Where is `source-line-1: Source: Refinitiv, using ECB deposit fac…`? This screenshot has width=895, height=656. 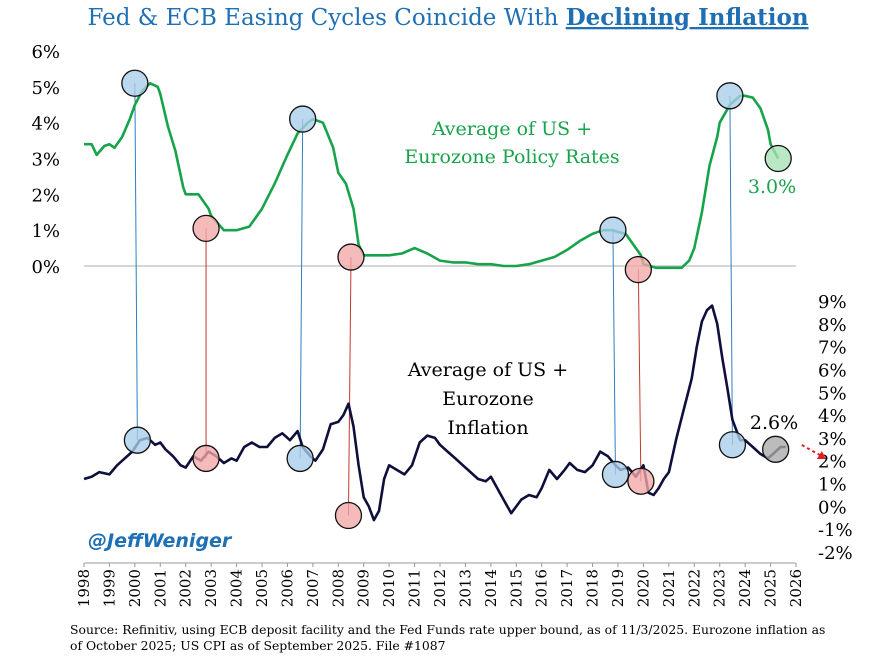 source-line-1: Source: Refinitiv, using ECB deposit fac… is located at coordinates (447, 629).